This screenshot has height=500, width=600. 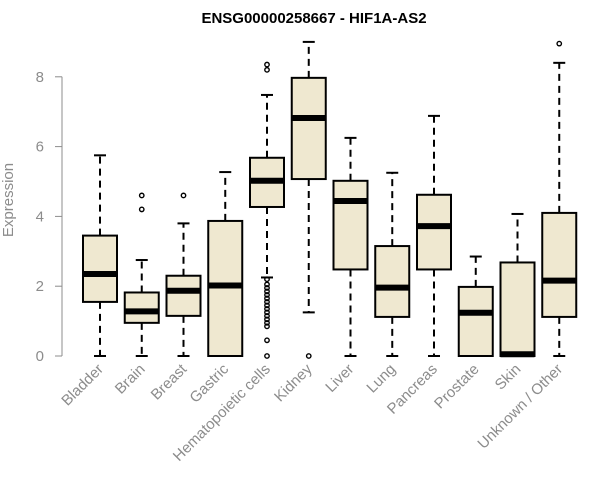 I want to click on y-axis: 0 2 4 6 8, so click(x=49, y=217).